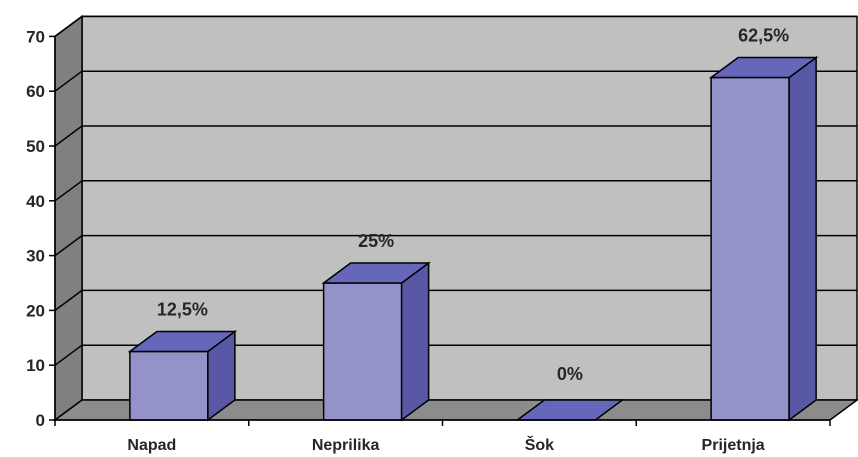 The image size is (858, 457). I want to click on y-tick-label-40: 40, so click(35, 201).